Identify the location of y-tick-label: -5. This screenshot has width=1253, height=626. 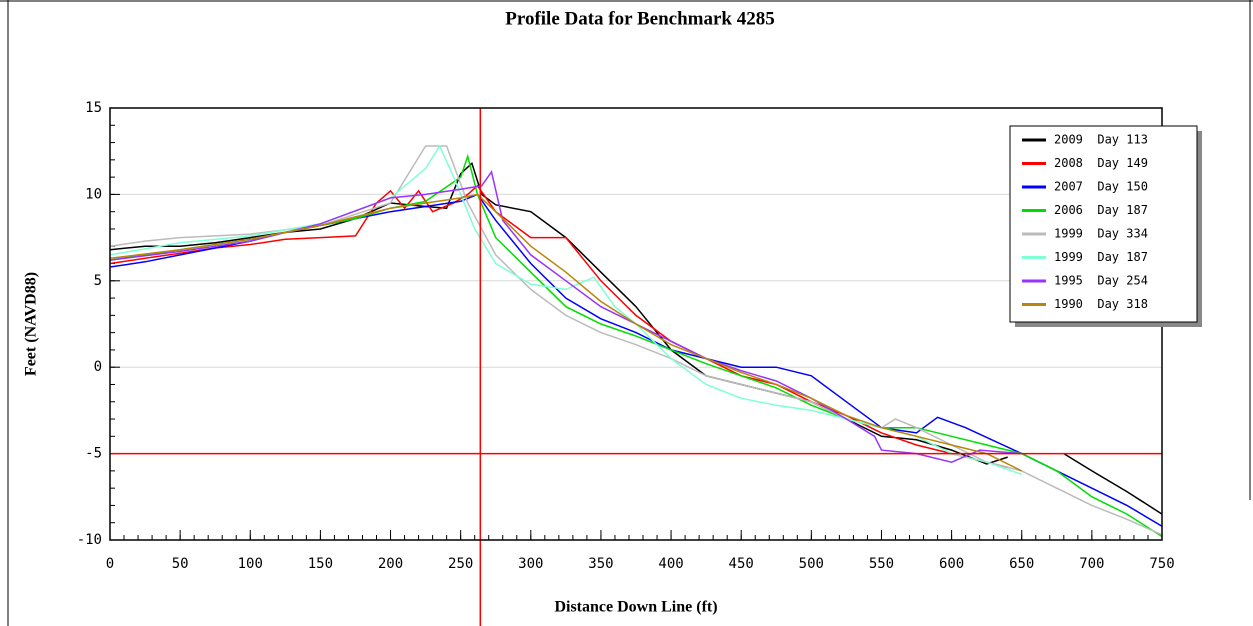
(93, 454).